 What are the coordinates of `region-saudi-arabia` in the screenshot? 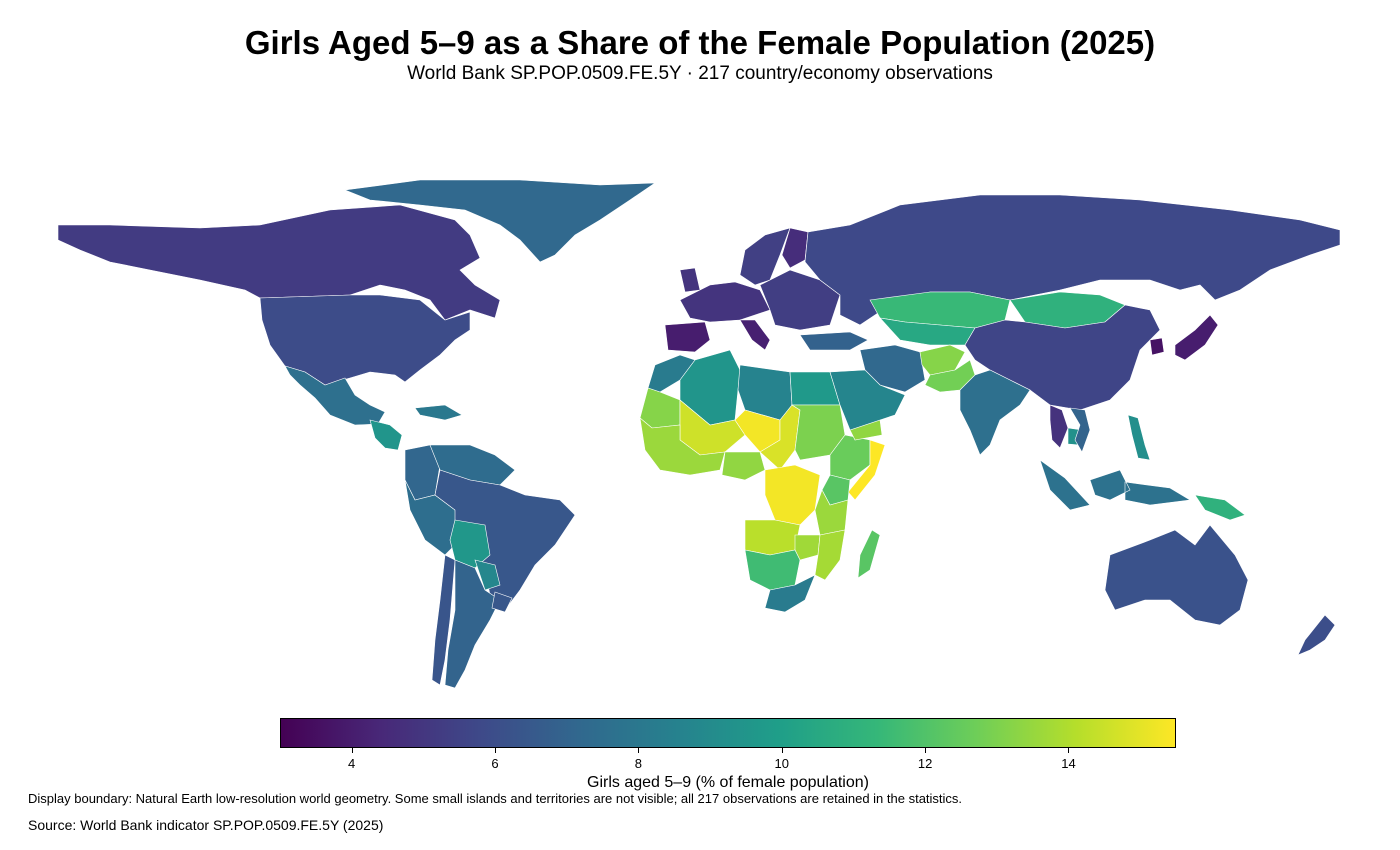 It's located at (867, 400).